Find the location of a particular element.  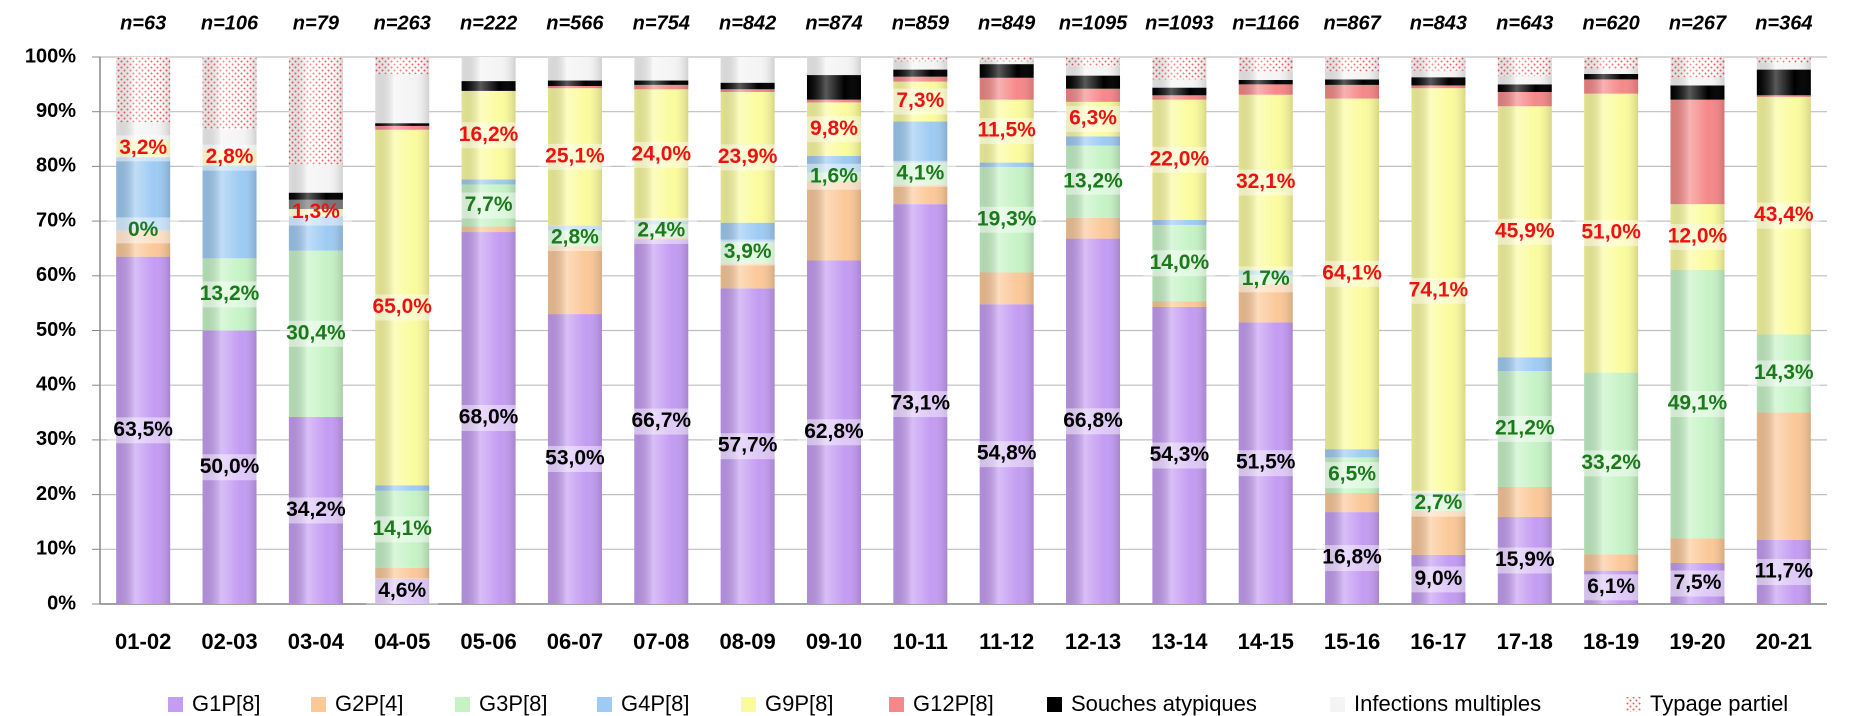

data-label: 24,0% is located at coordinates (662, 153).